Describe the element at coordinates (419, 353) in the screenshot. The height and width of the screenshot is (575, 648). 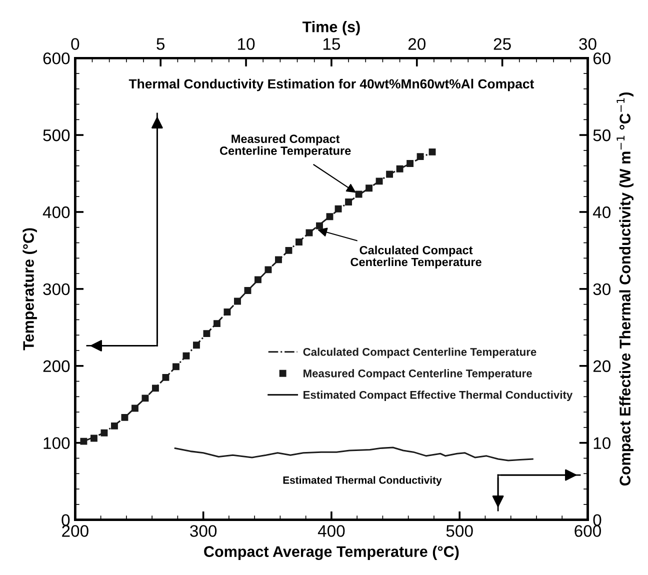
I see `legend-label: Calculated Compact Centerline Temperature` at that location.